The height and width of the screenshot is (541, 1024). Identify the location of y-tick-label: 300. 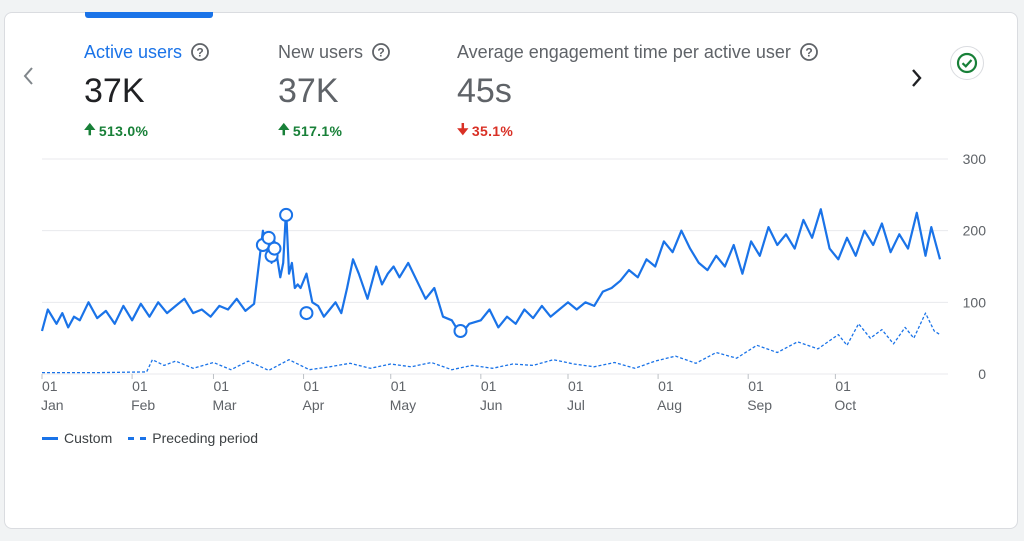
(975, 159).